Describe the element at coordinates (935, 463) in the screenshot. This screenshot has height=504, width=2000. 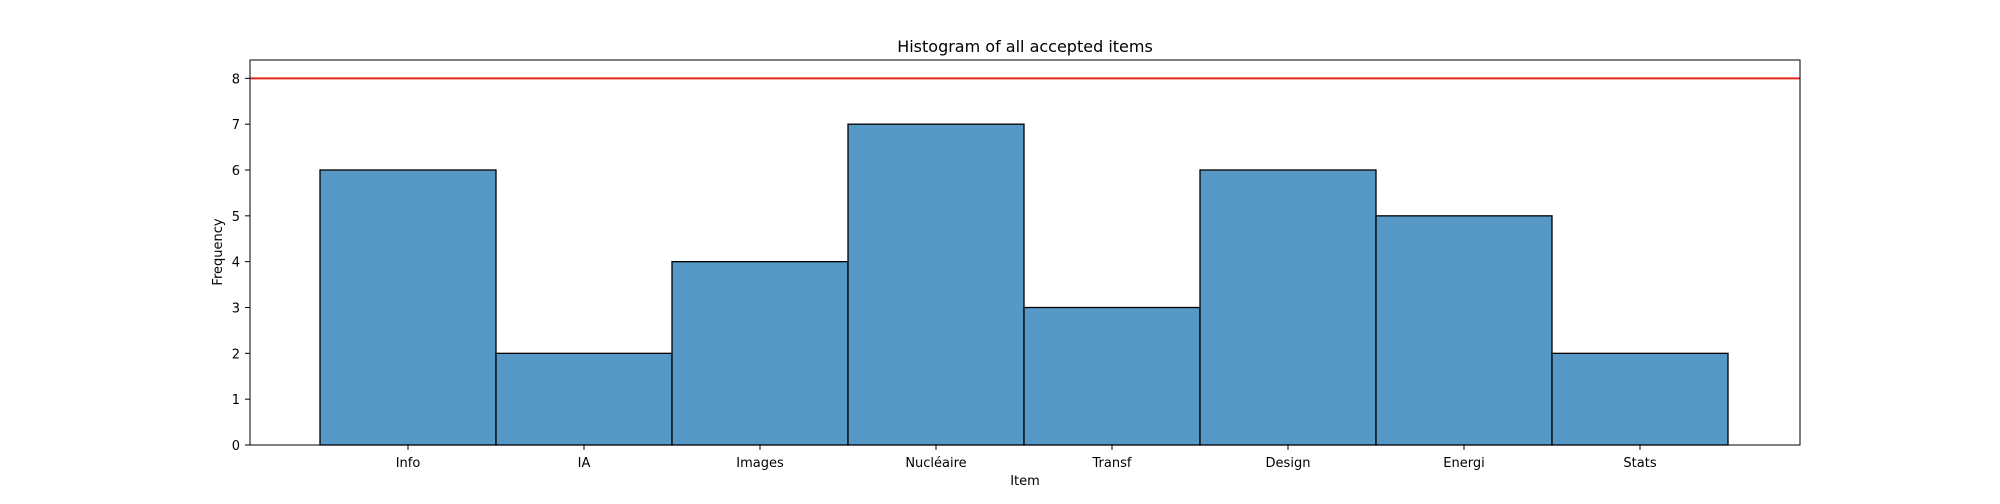
I see `x-tick-label: Nucléaire` at that location.